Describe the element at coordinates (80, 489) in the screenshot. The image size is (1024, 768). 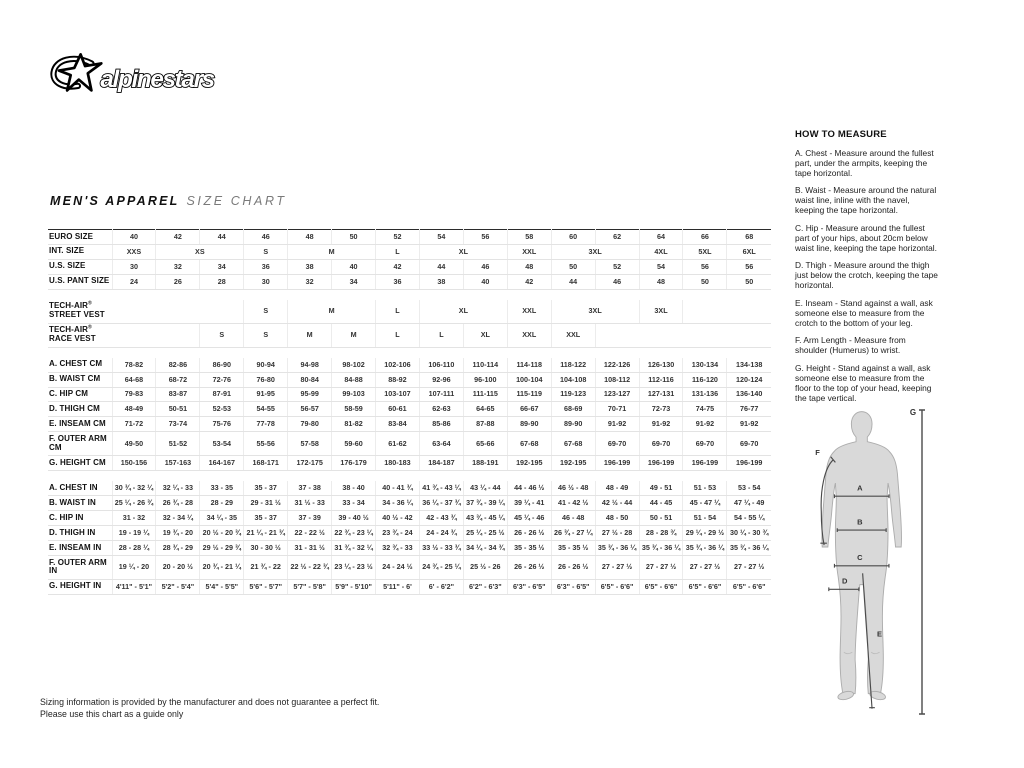
I see `row-label: A. CHEST IN` at that location.